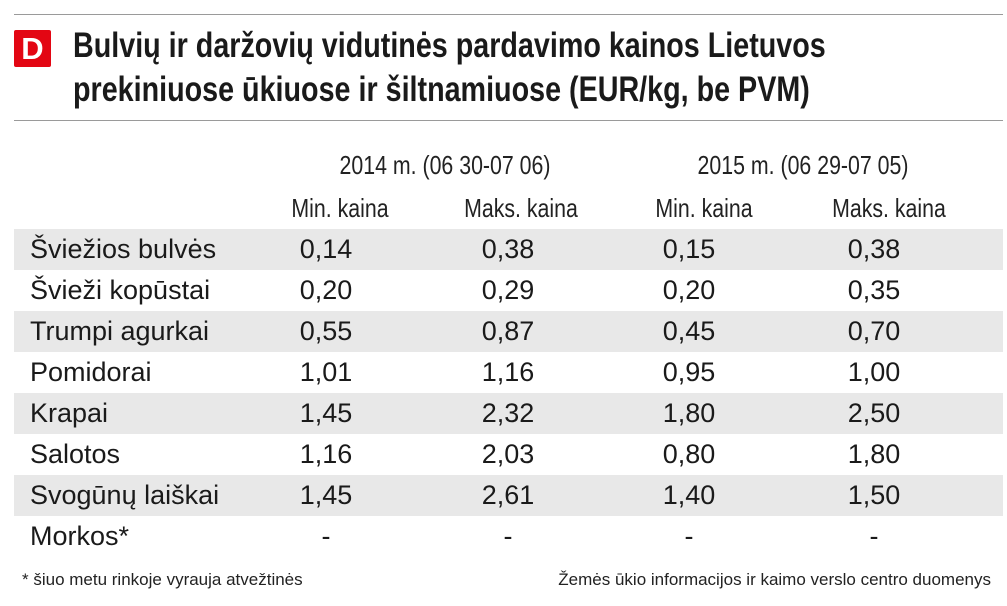 The image size is (1007, 606). I want to click on price-cell: 0,55, so click(326, 331).